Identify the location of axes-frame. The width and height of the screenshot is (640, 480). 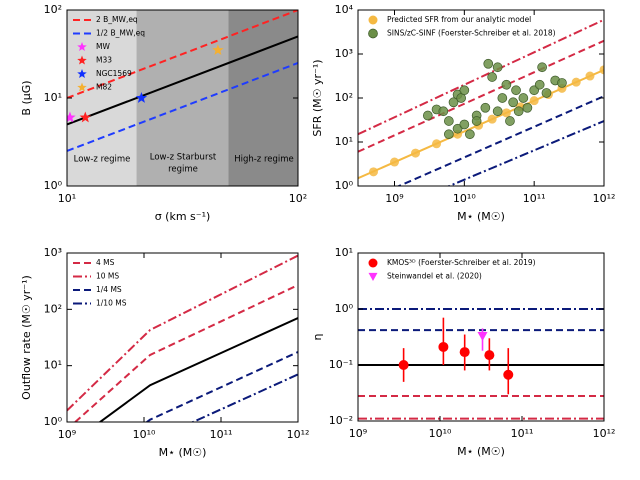
(182, 337).